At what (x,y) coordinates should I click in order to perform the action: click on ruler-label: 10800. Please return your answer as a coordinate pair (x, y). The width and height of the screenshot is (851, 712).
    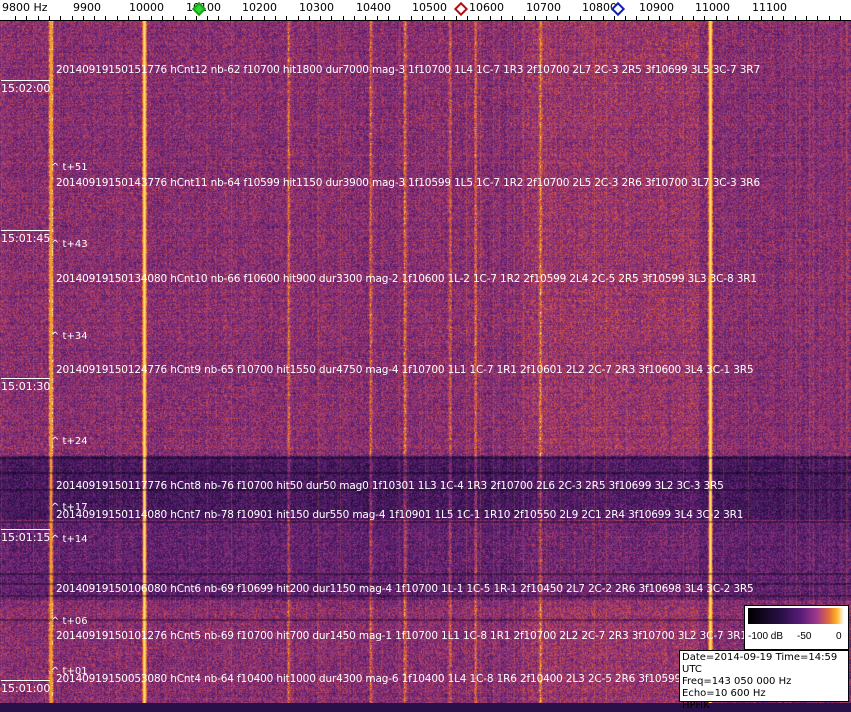
    Looking at the image, I should click on (599, 7).